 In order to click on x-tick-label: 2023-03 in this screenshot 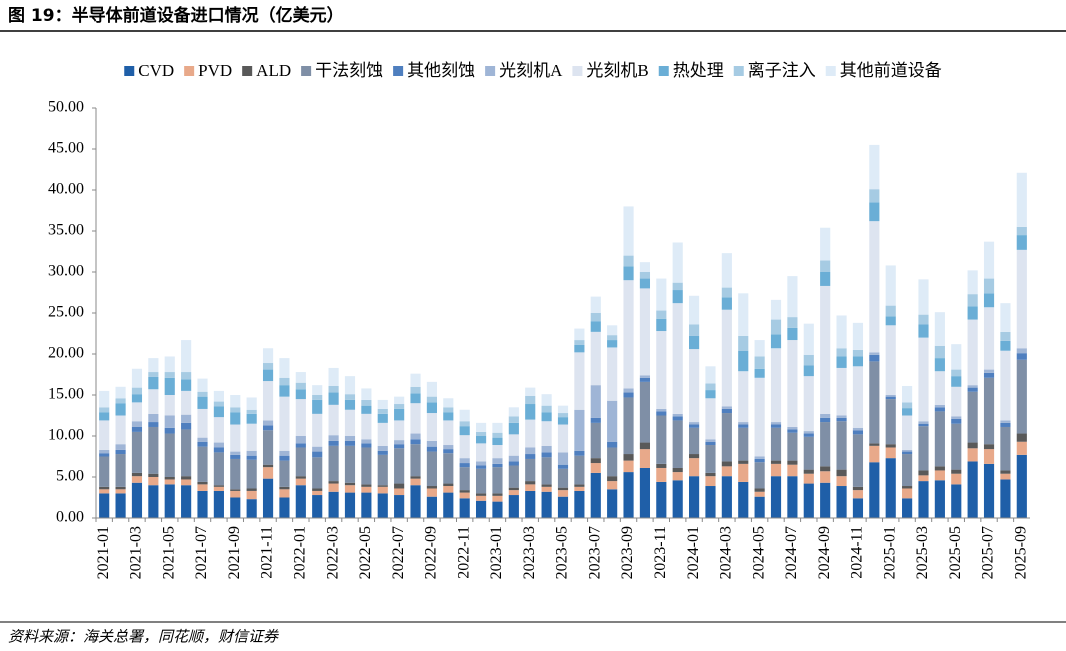, I will do `click(529, 552)`.